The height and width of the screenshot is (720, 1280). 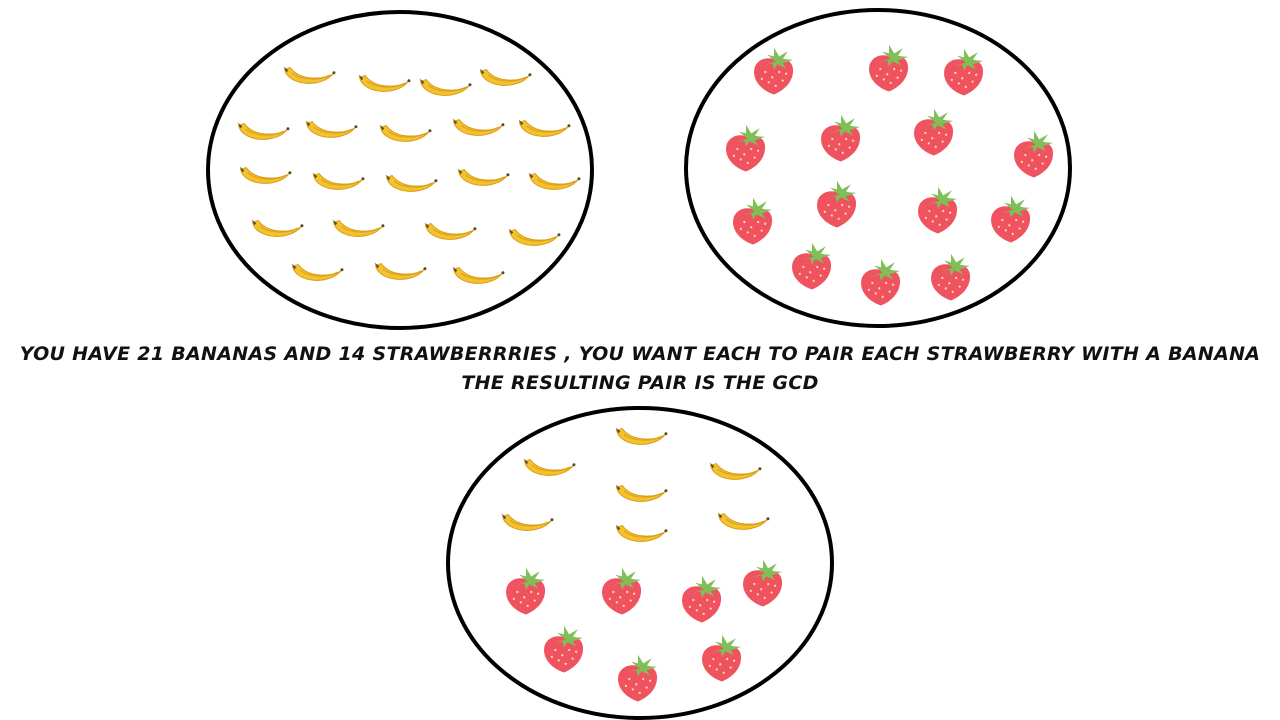 I want to click on banana-layer, so click(x=409, y=175).